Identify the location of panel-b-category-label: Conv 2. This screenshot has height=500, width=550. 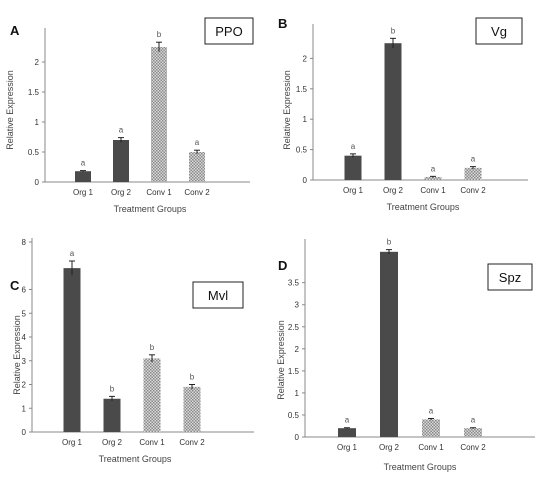
(473, 190).